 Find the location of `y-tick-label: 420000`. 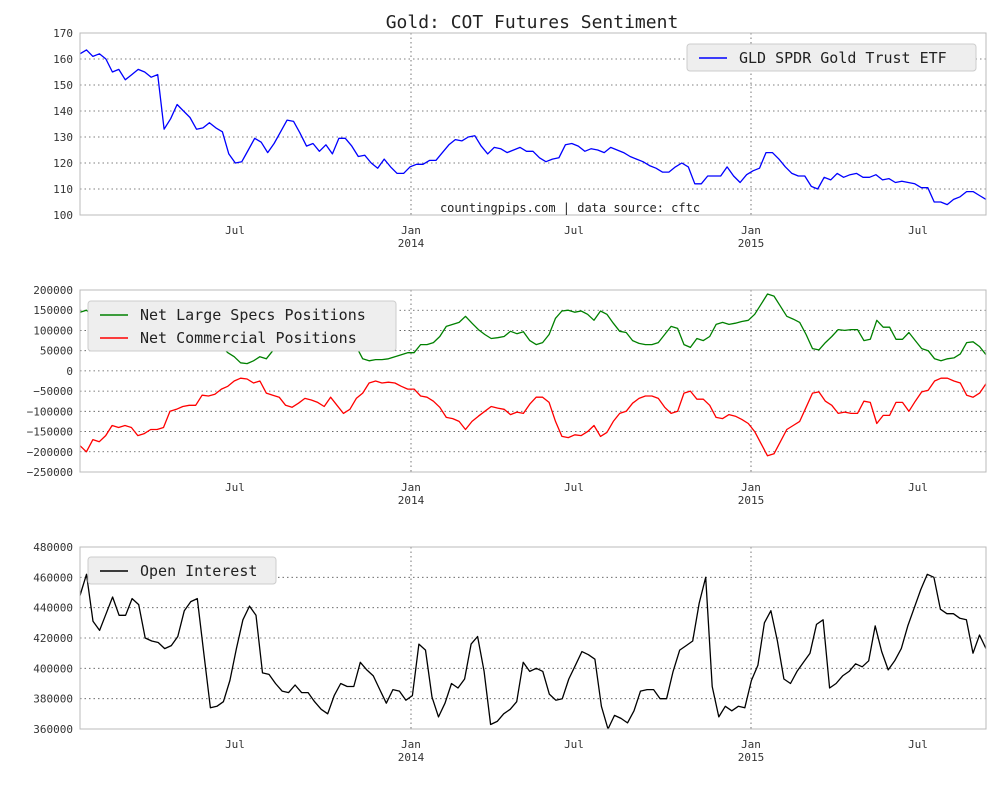

y-tick-label: 420000 is located at coordinates (53, 638).